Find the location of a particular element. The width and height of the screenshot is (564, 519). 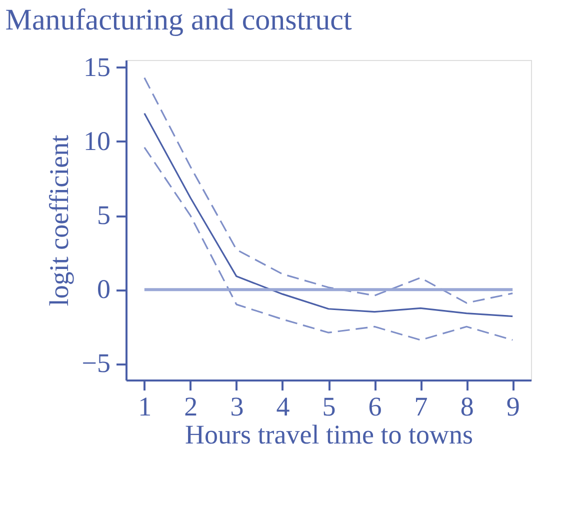

x-tick-label: 9 is located at coordinates (513, 407).